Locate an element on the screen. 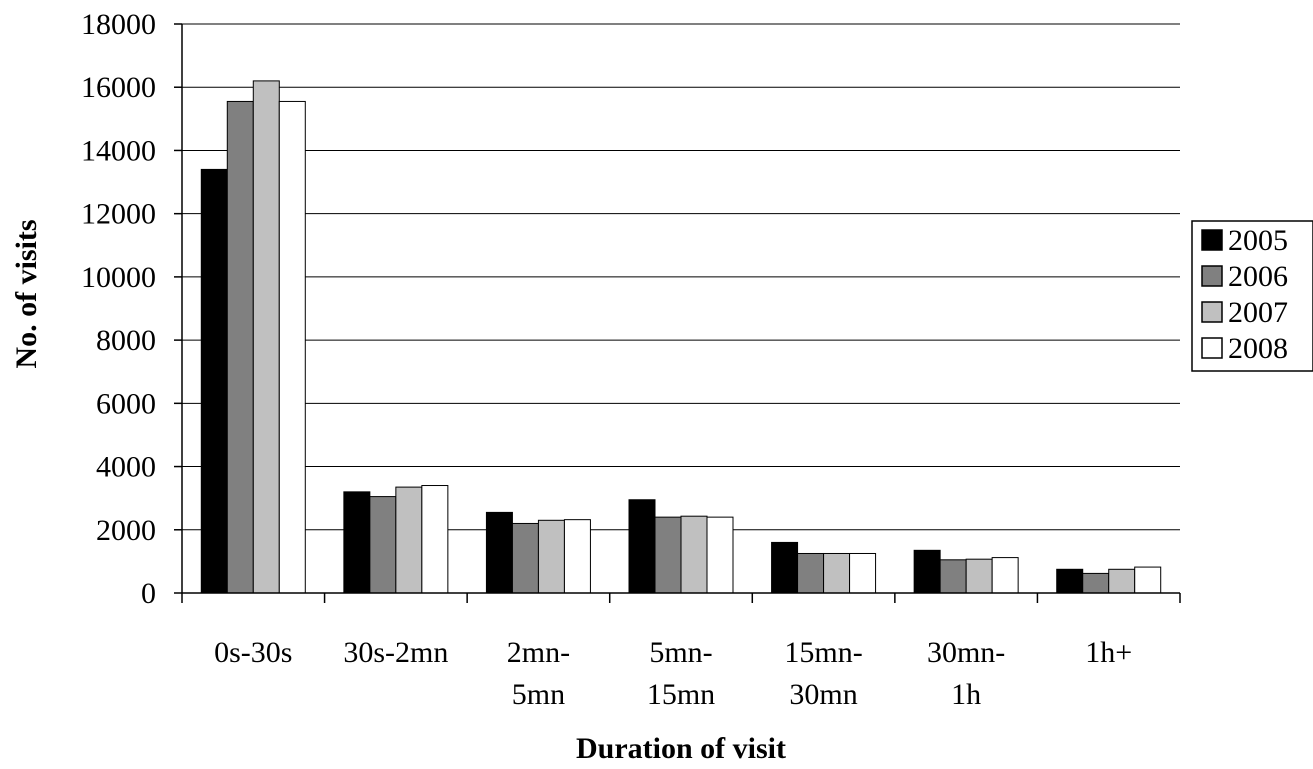 The width and height of the screenshot is (1313, 769). x-tick-label: 0s-30s is located at coordinates (253, 652).